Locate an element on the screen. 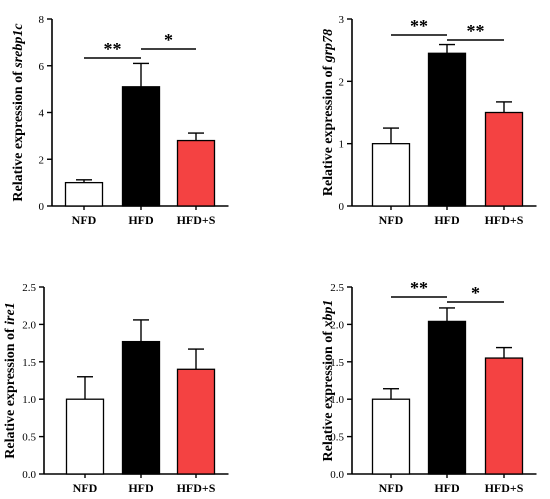  y-axis-title-gene: grp78 is located at coordinates (328, 46).